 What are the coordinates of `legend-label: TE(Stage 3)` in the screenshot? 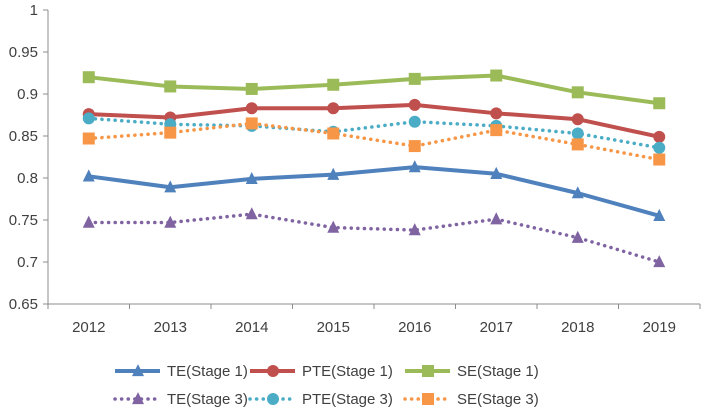 It's located at (207, 399).